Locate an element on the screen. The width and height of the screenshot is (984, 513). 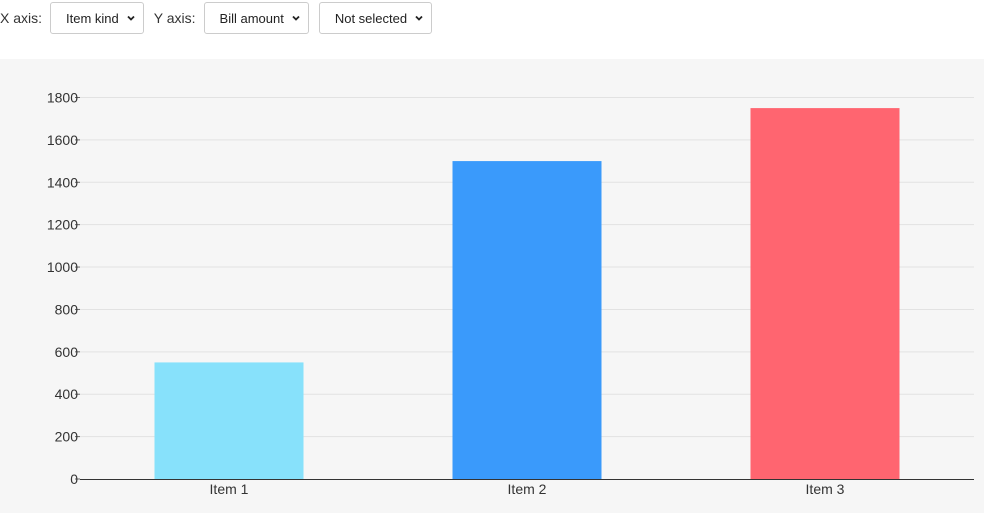
x-axis-ticks: Item 1 Item 2 Item 3 is located at coordinates (527, 489).